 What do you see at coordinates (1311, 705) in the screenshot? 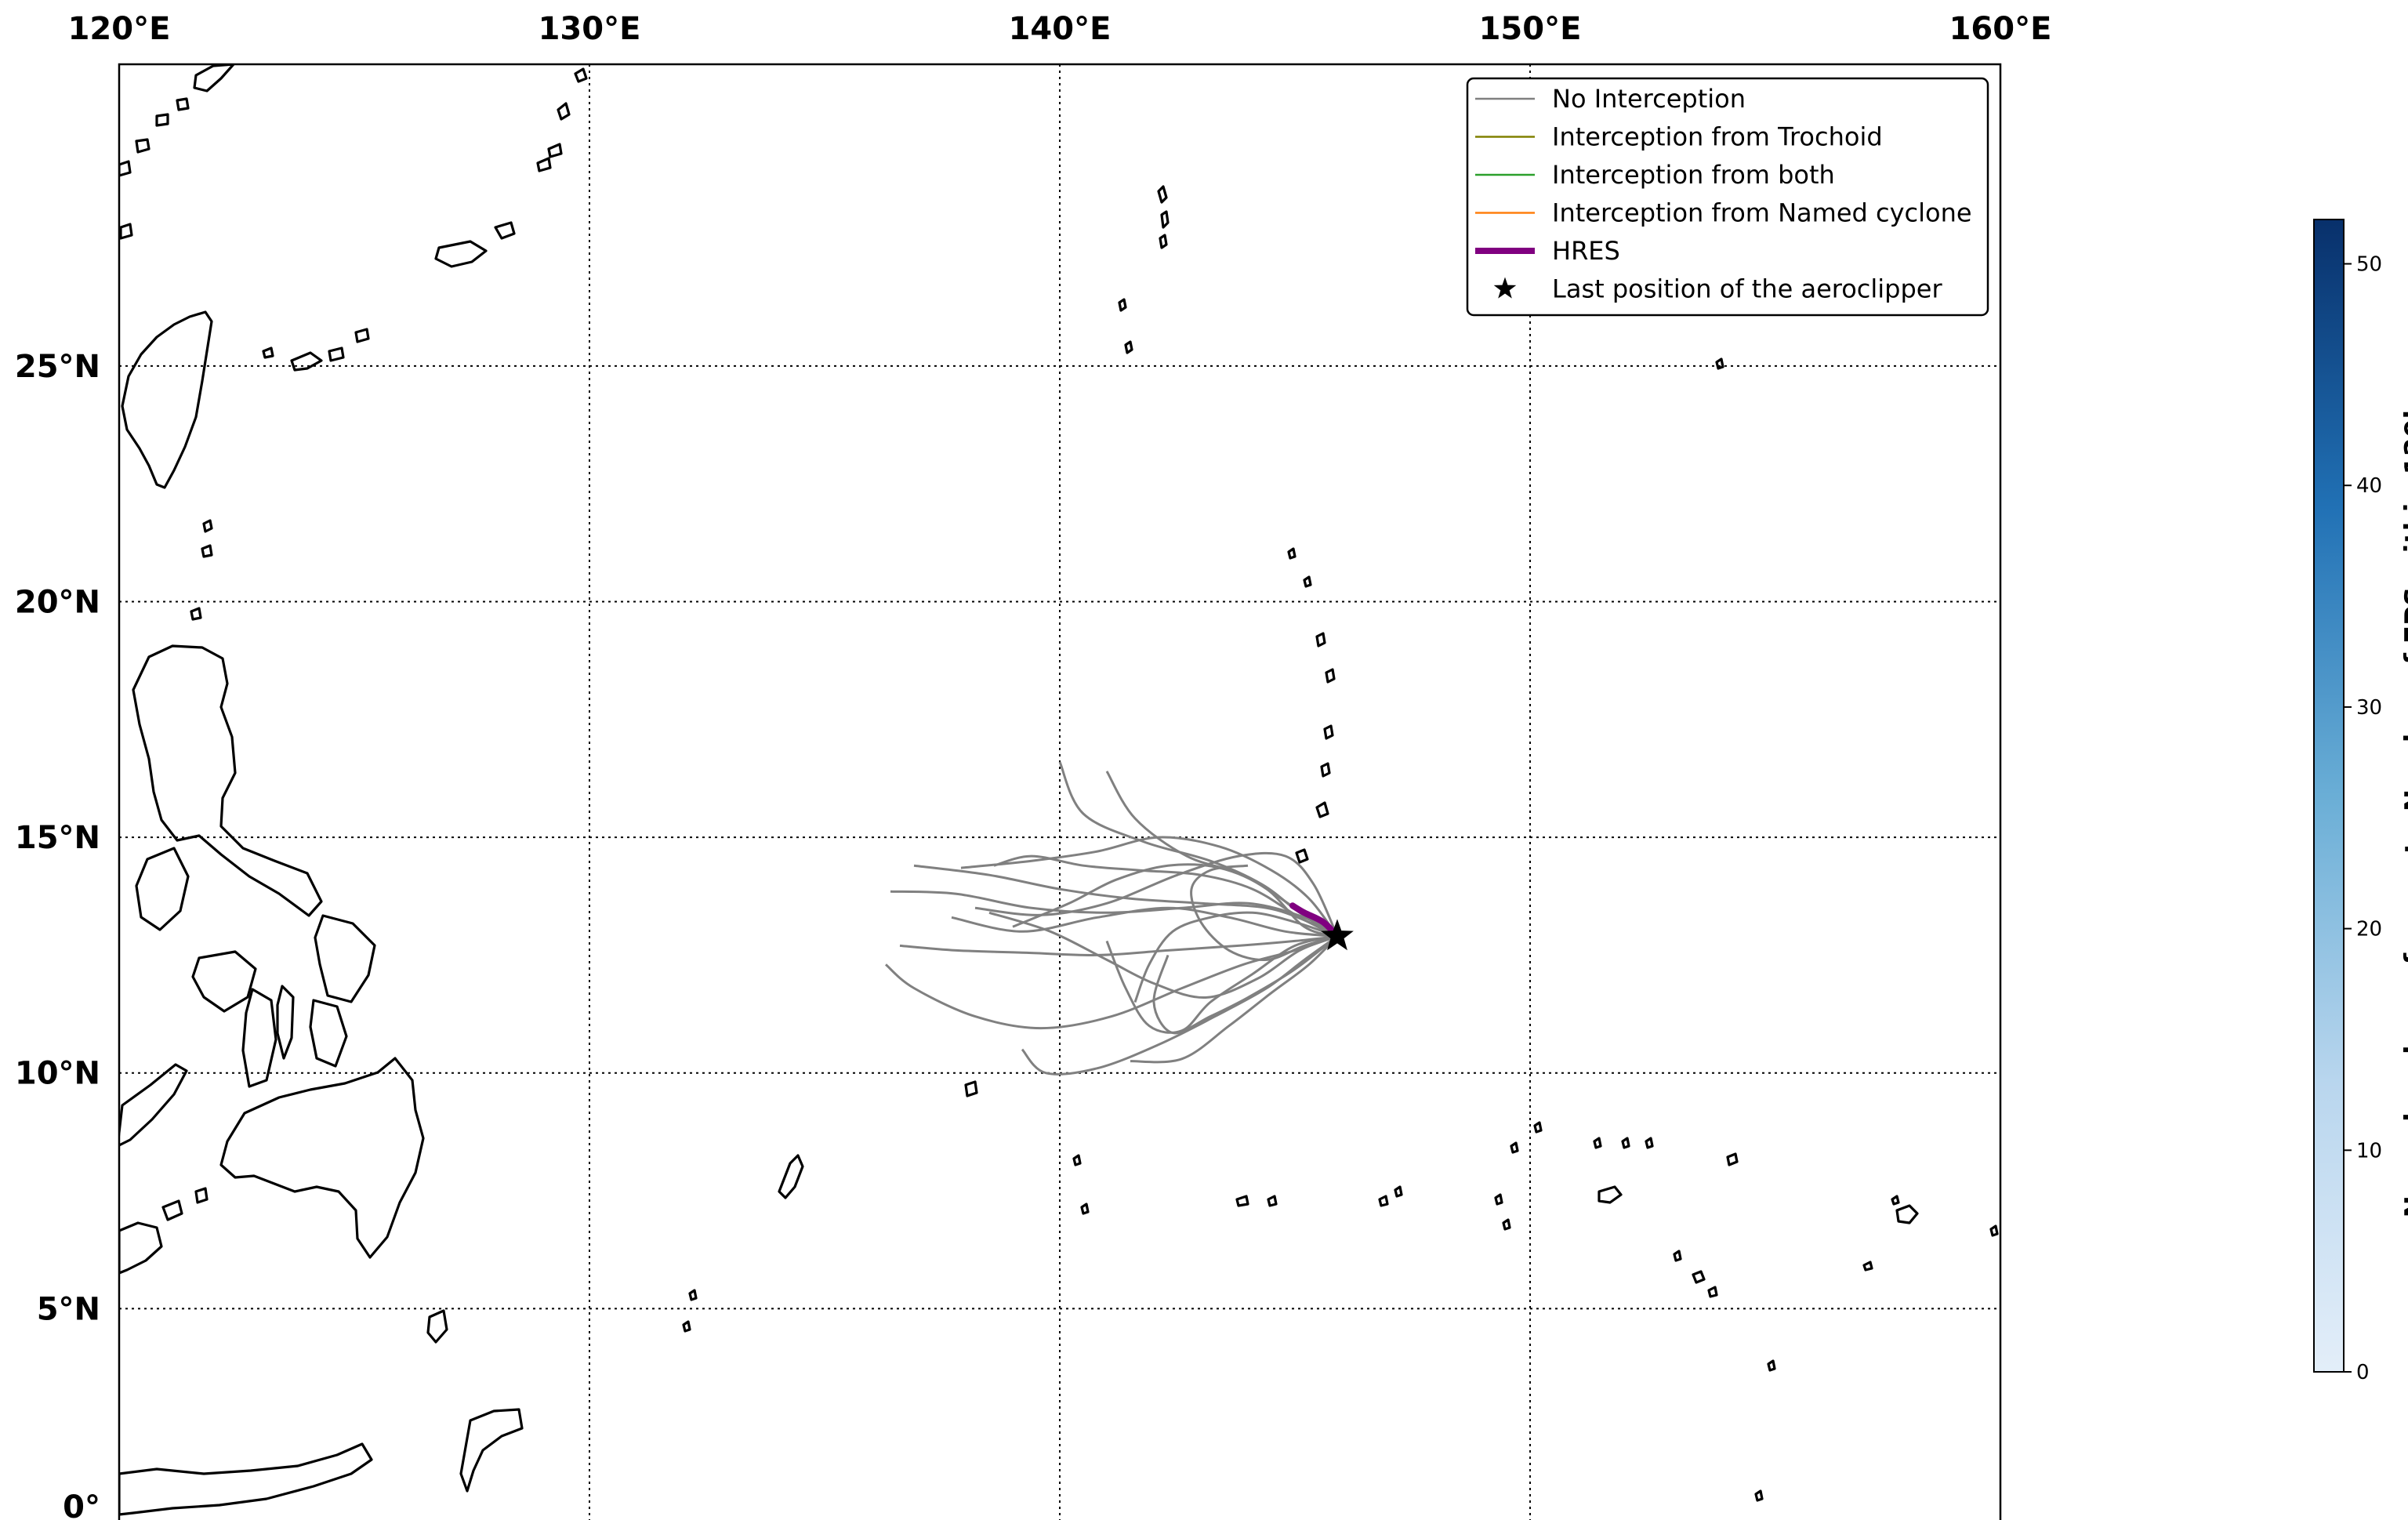
I see `coastline-marianas` at bounding box center [1311, 705].